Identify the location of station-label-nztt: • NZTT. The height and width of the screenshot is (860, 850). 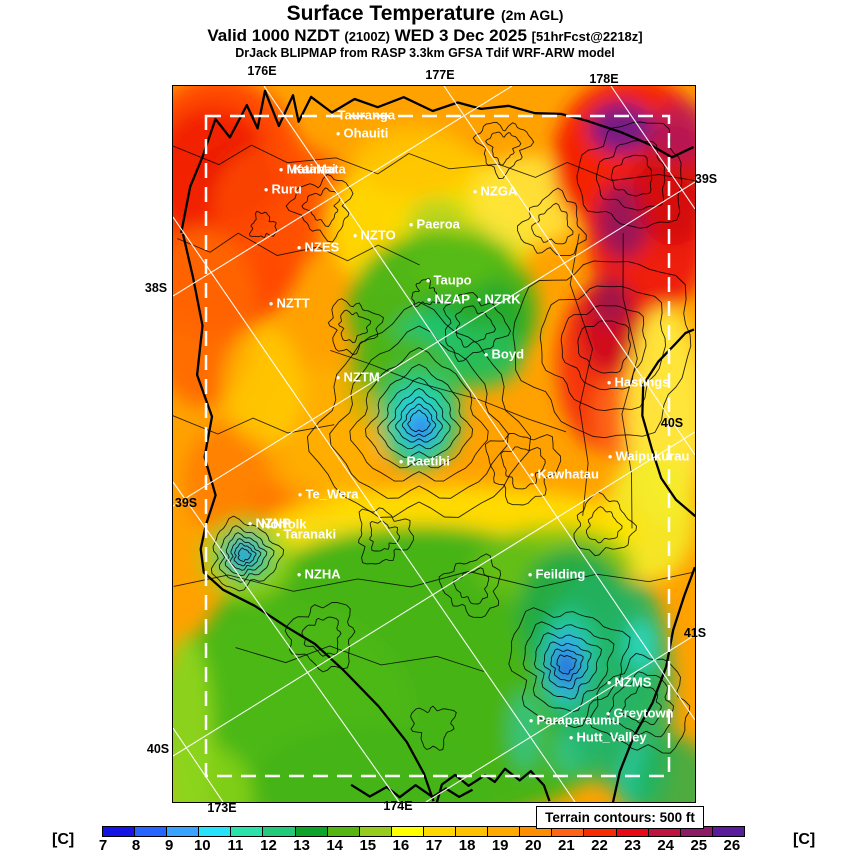
(289, 303).